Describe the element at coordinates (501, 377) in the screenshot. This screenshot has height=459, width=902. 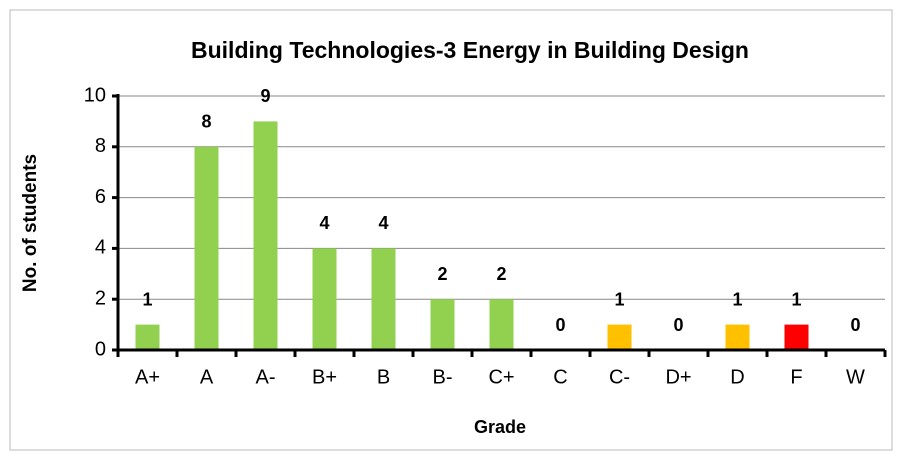
I see `x-tick-label: C+` at that location.